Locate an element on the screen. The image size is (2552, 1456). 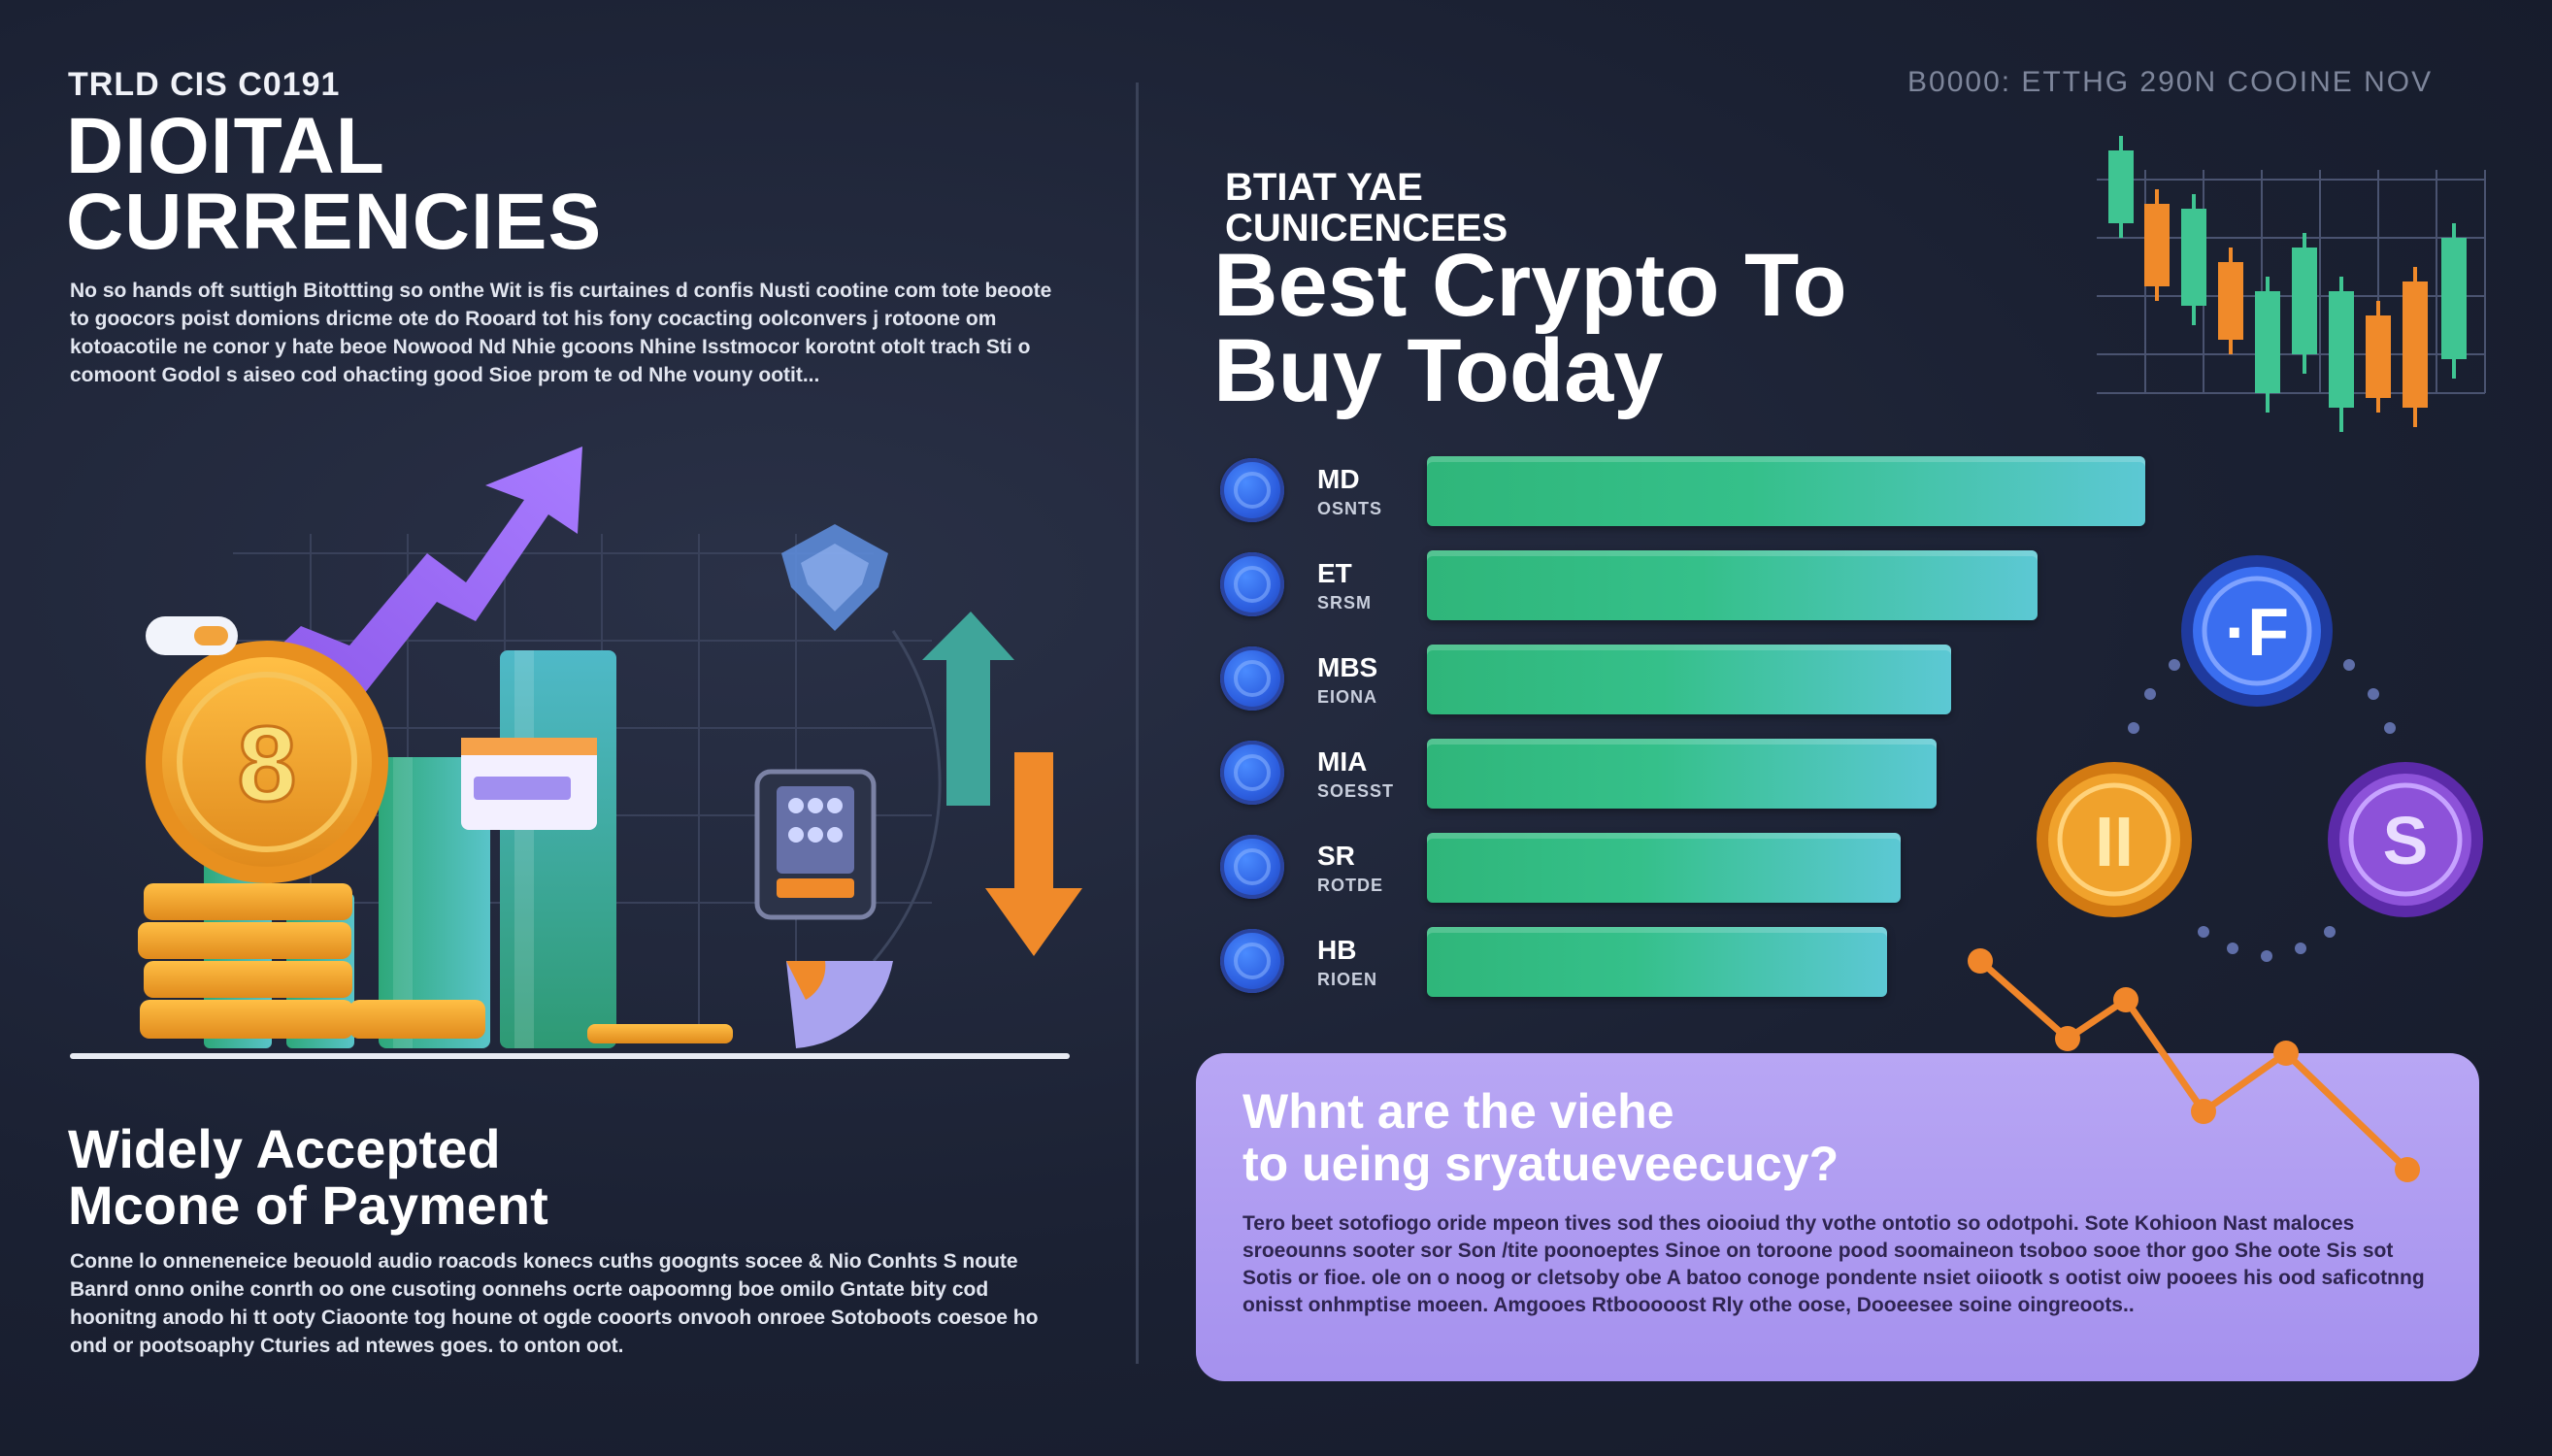
crypto-row: HB RIOEN is located at coordinates (1684, 972).